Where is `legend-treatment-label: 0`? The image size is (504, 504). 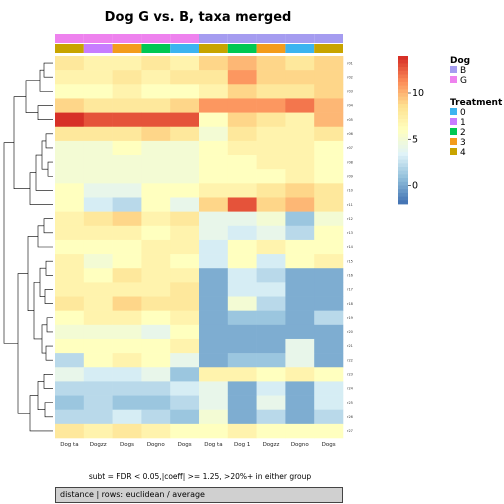 legend-treatment-label: 0 is located at coordinates (463, 113).